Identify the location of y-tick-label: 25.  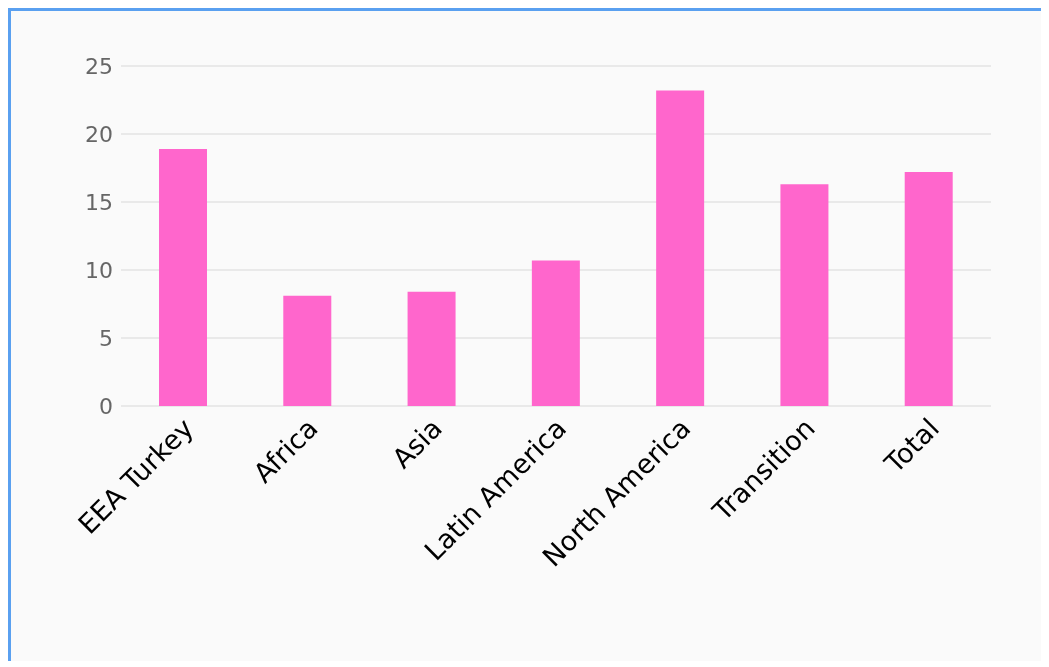
(99, 66).